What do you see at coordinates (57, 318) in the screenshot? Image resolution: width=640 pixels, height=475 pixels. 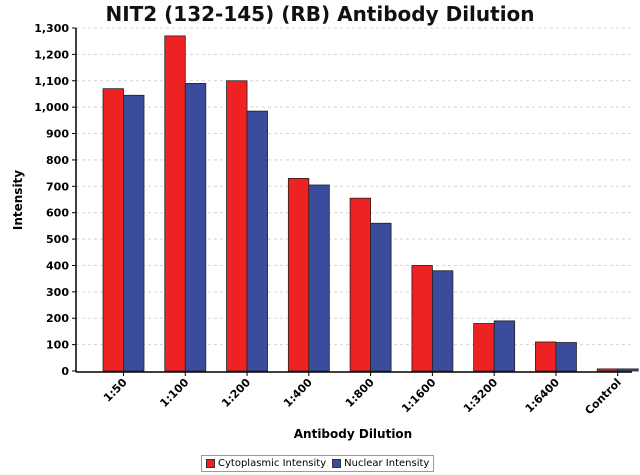 I see `y-tick-label: 200` at bounding box center [57, 318].